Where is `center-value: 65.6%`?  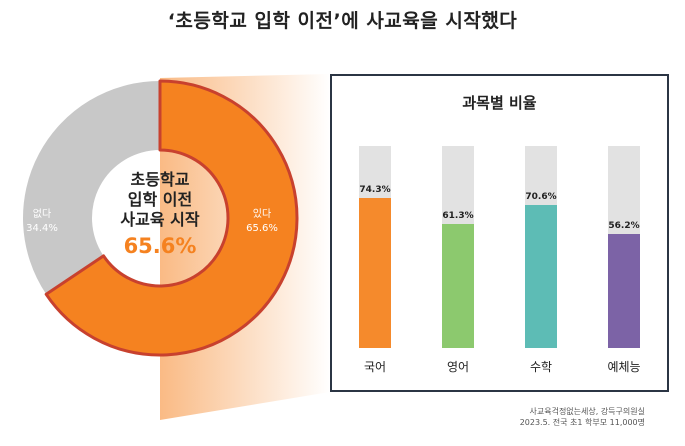 center-value: 65.6% is located at coordinates (160, 246).